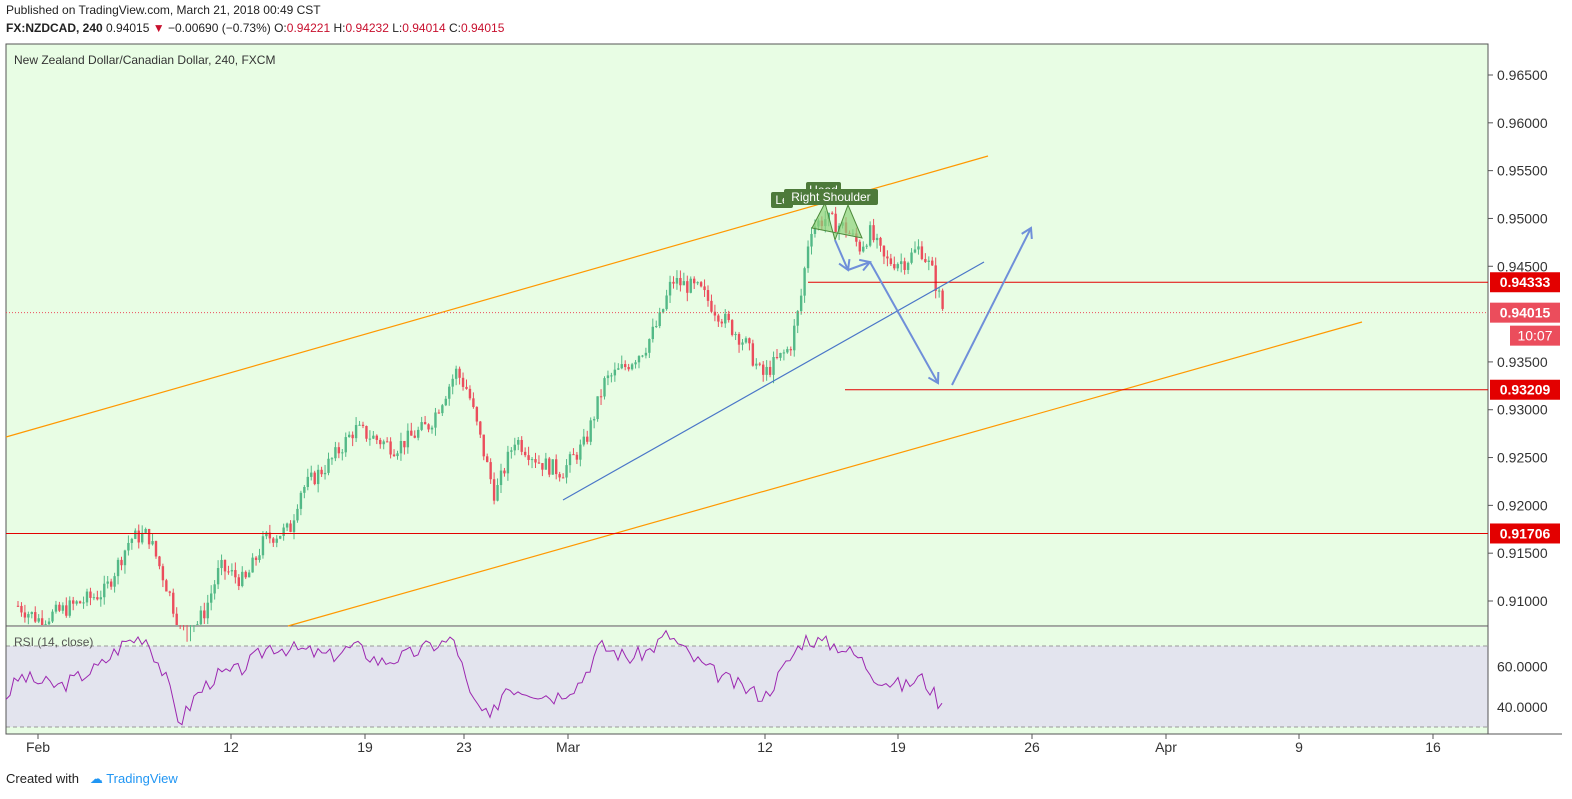 This screenshot has height=799, width=1572. What do you see at coordinates (831, 197) in the screenshot?
I see `pattern-label-bg` at bounding box center [831, 197].